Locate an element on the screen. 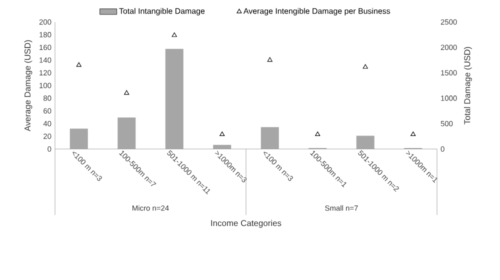  x-axis-title: Income Categories is located at coordinates (246, 224).